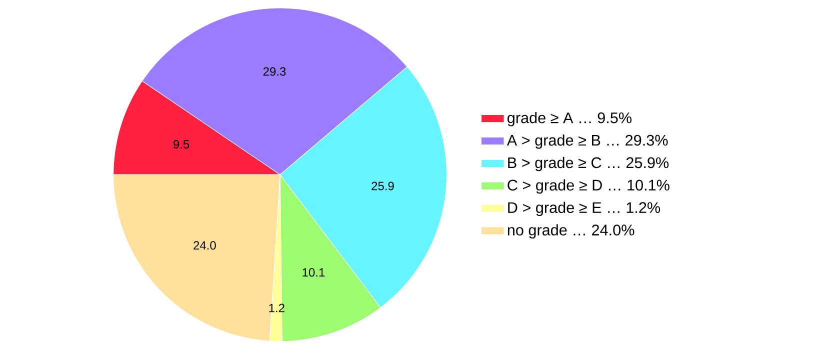 This screenshot has width=830, height=356. I want to click on legend-label: C > grade ≥ D … 10.1%, so click(589, 186).